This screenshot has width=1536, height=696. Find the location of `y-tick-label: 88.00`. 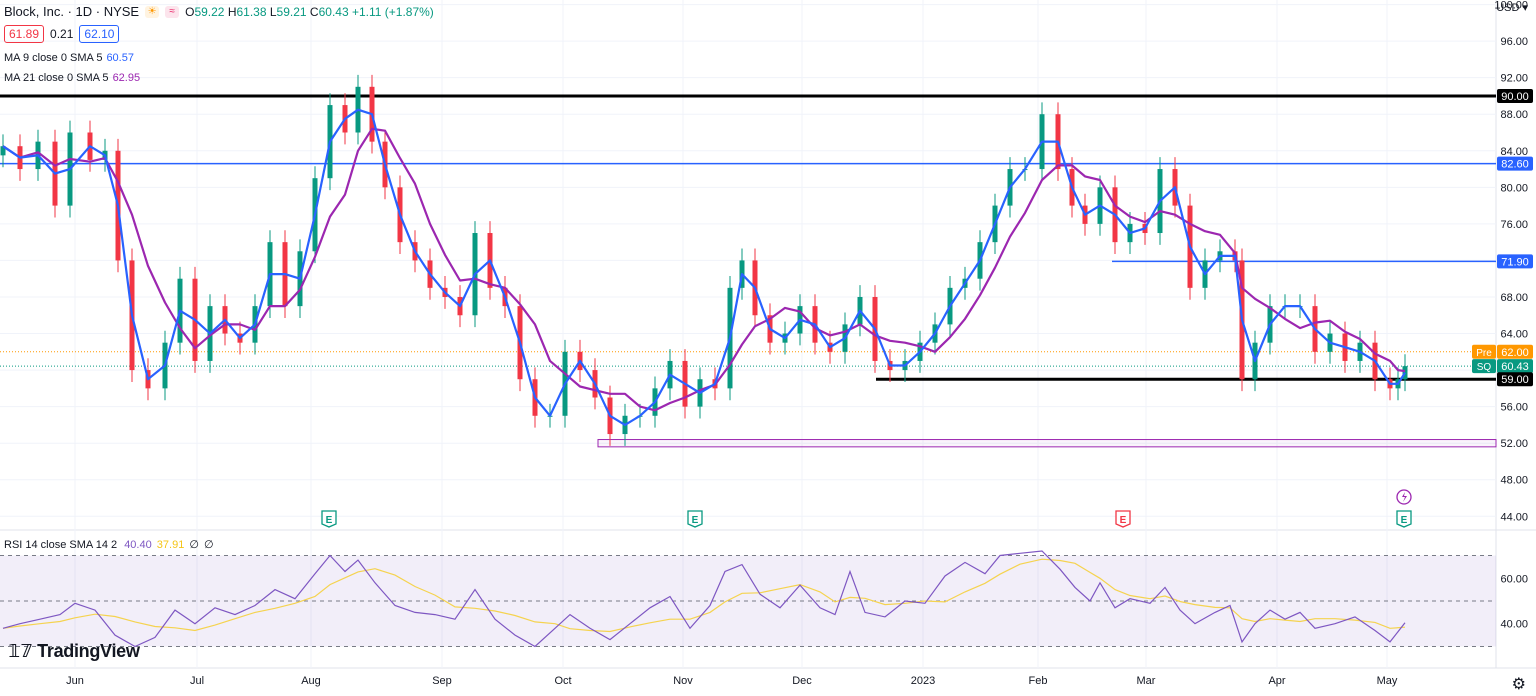

y-tick-label: 88.00 is located at coordinates (1514, 115).